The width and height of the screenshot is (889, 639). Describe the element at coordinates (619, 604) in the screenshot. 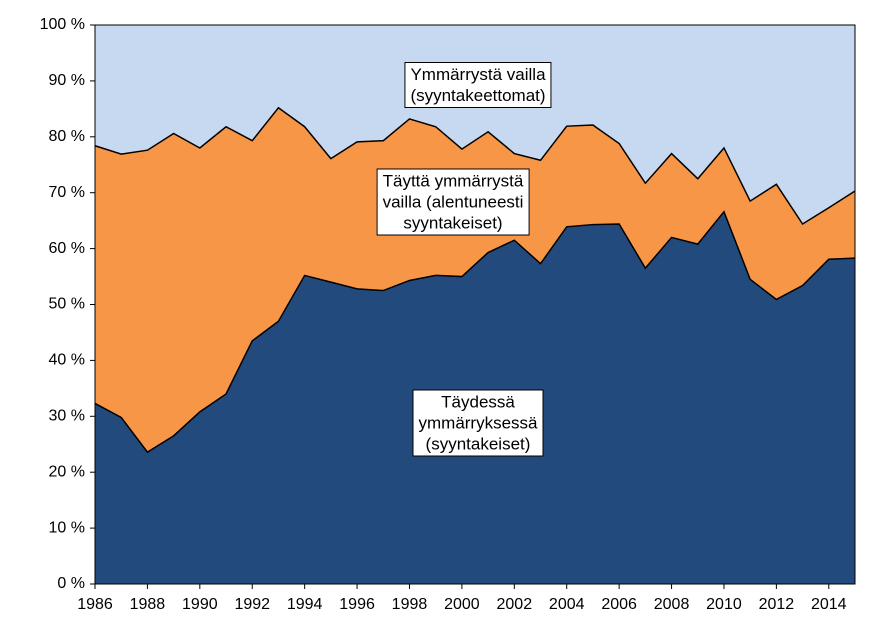

I see `x-tick-label: 2006` at that location.